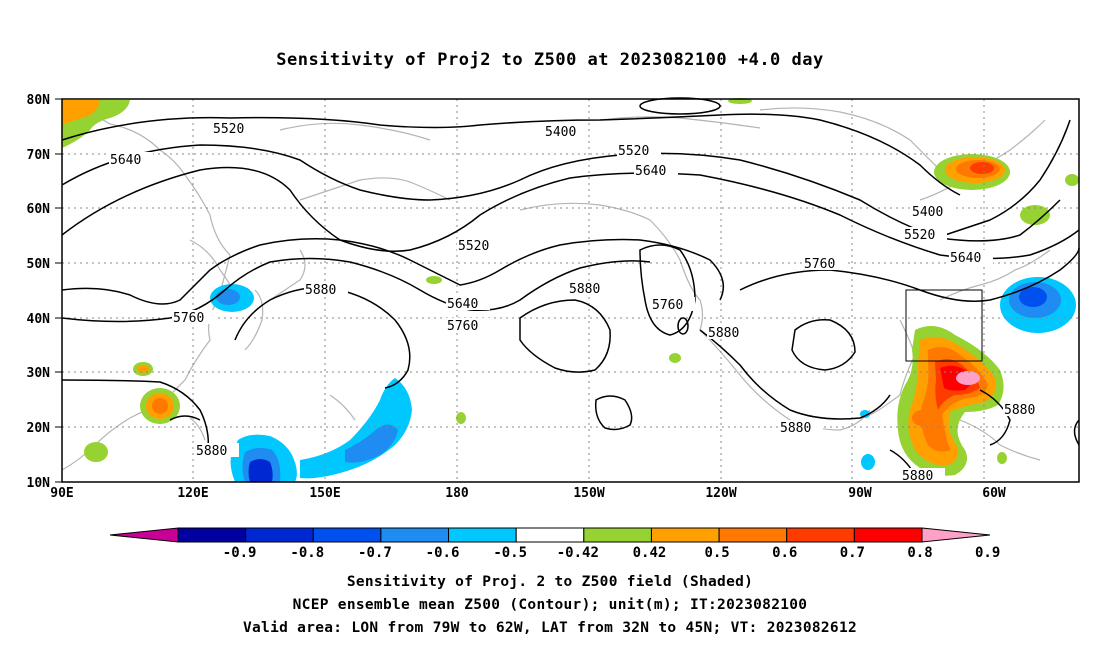 The height and width of the screenshot is (650, 1100). I want to click on lon-label: 90W, so click(860, 493).